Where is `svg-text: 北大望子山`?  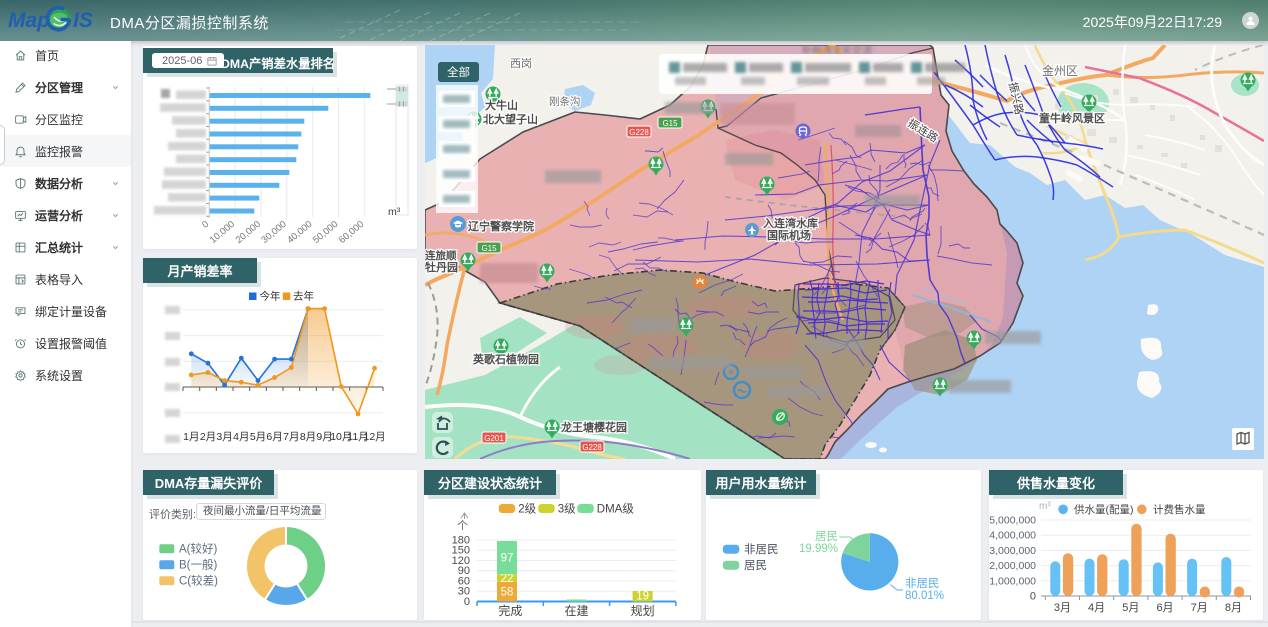
svg-text: 北大望子山 is located at coordinates (510, 119).